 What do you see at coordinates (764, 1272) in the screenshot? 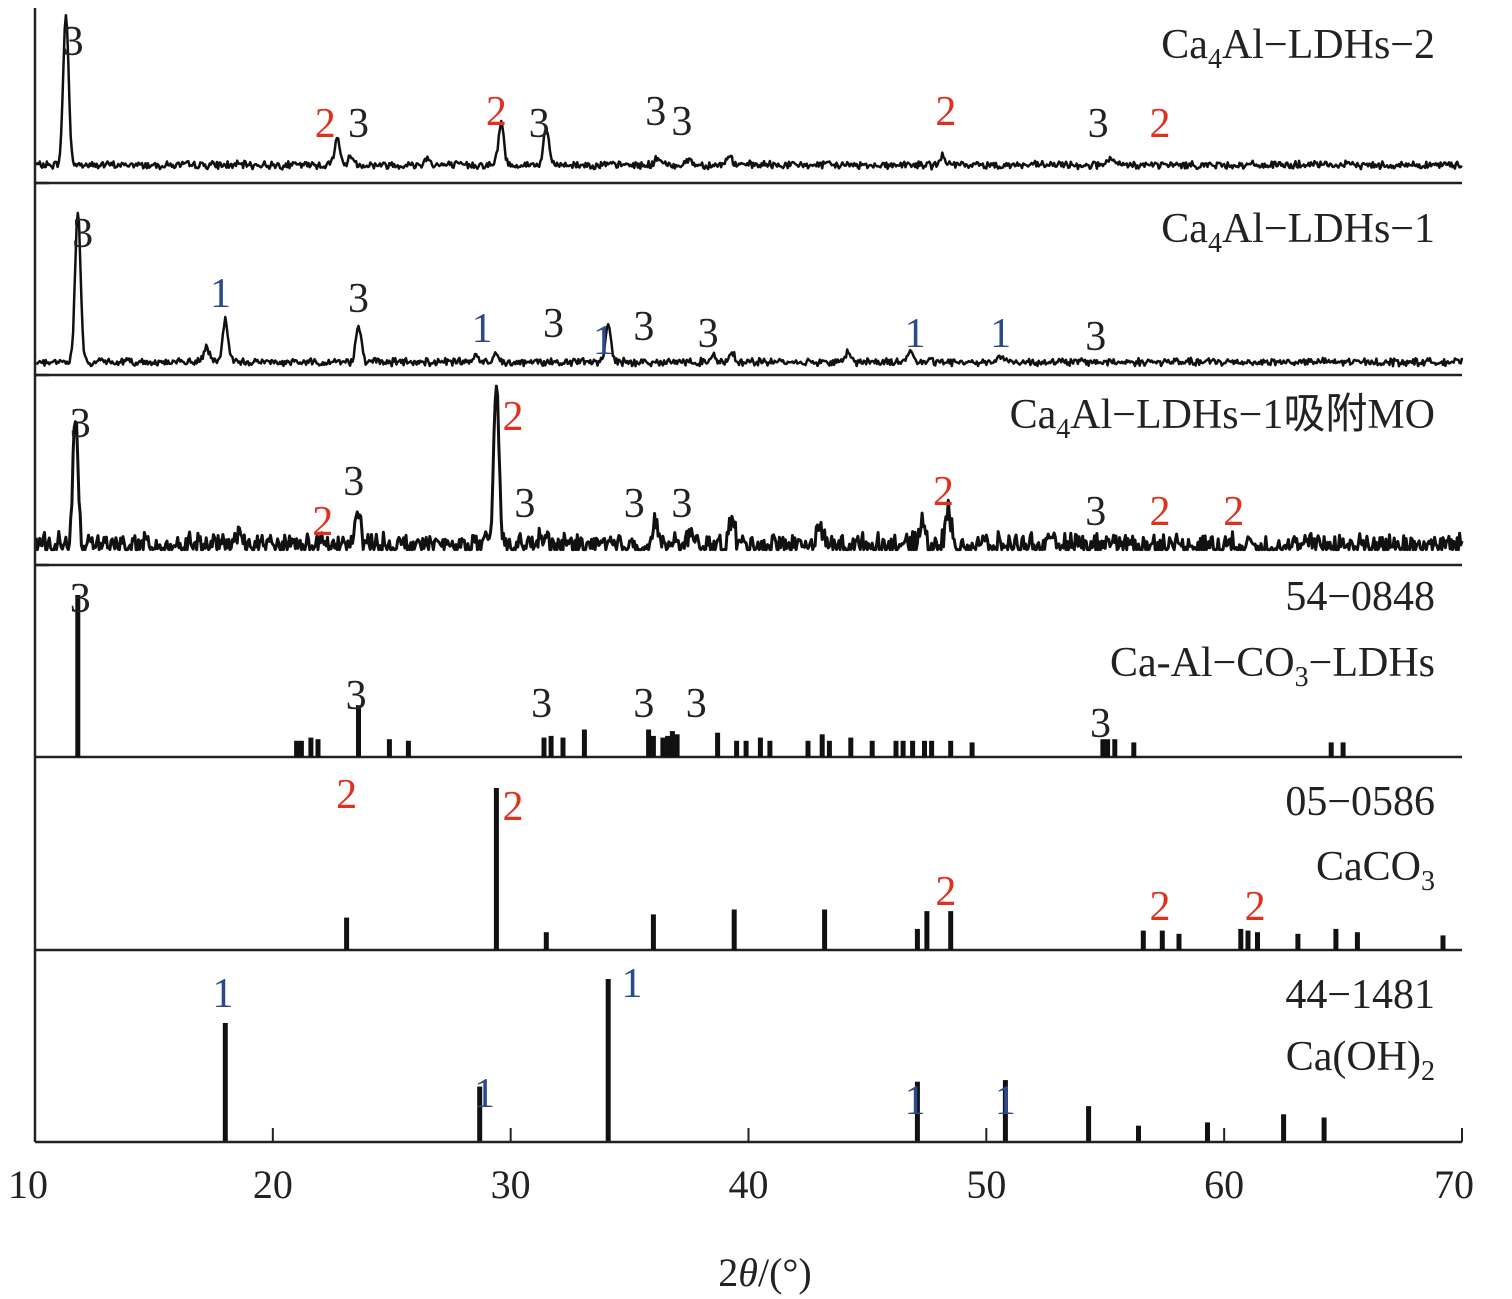
I see `x-axis-title: 2θ/(°)` at bounding box center [764, 1272].